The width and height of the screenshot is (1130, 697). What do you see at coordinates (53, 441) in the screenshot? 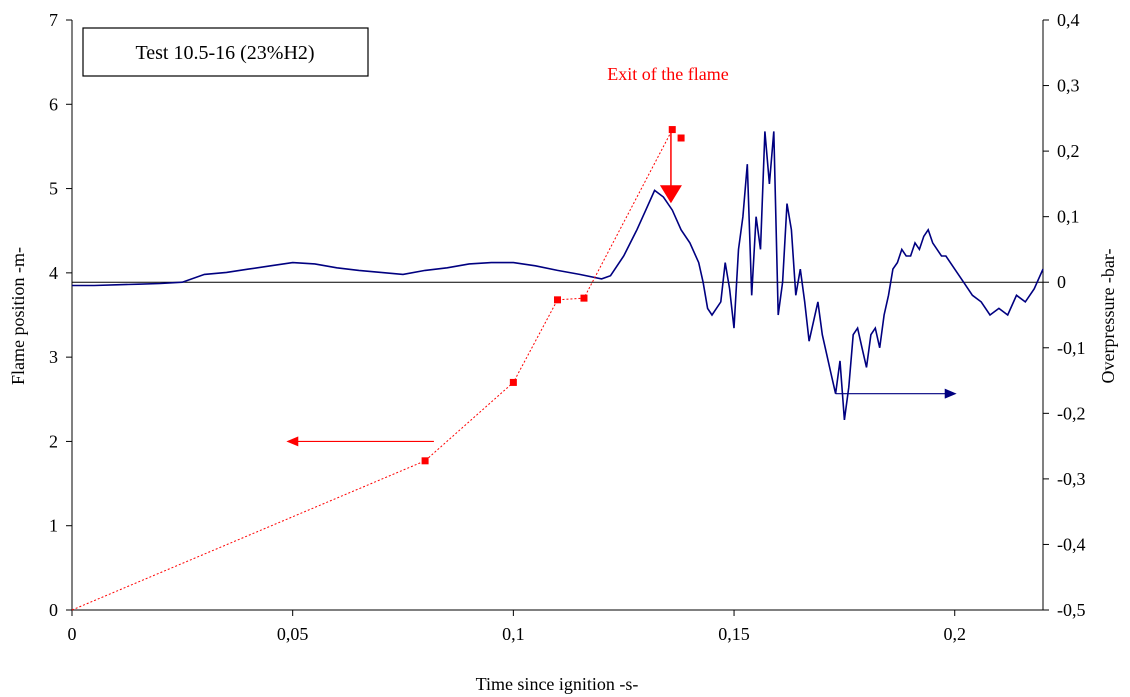
I see `y-left-tick-label: 2` at bounding box center [53, 441].